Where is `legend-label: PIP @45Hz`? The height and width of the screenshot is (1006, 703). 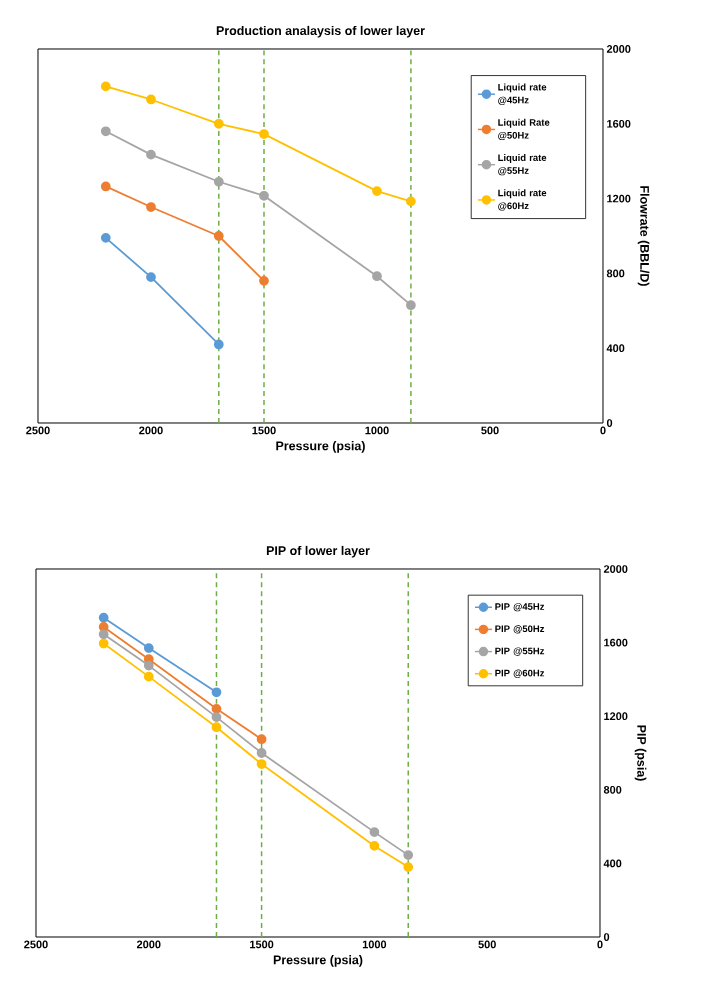 legend-label: PIP @45Hz is located at coordinates (520, 607).